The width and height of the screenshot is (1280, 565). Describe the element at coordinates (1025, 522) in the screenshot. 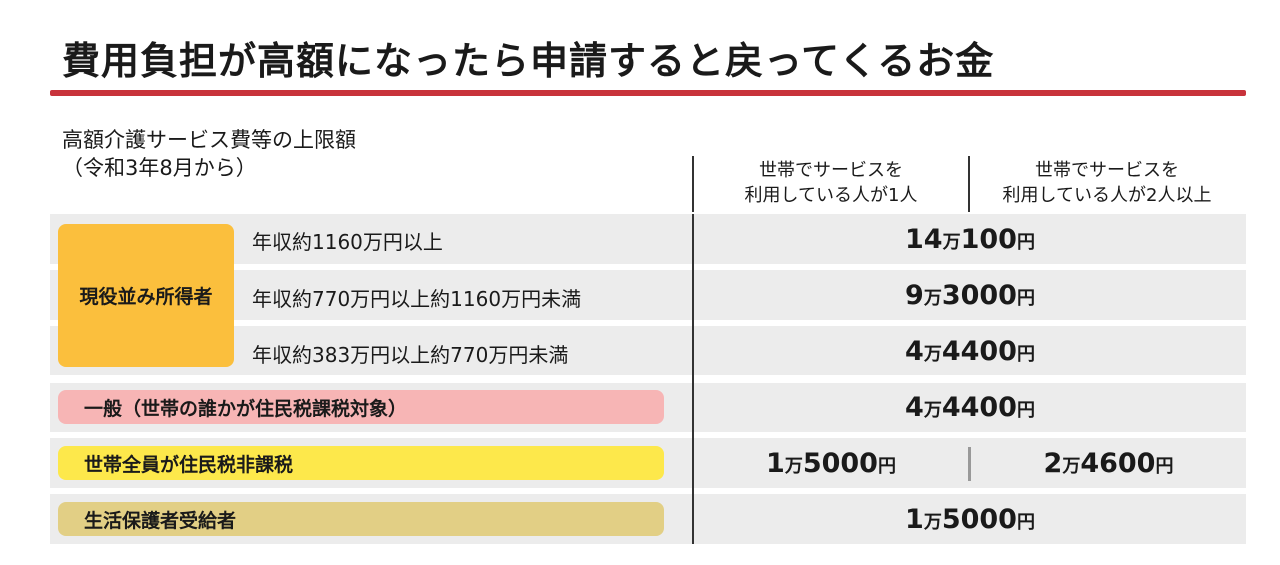

I see `amount-welfare-unit-yen: 円` at that location.